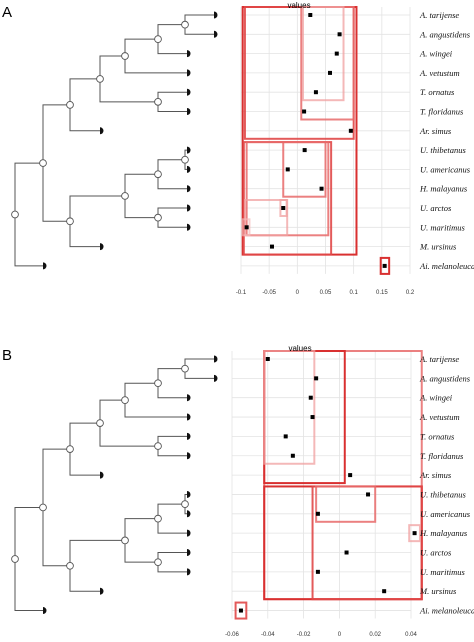  What do you see at coordinates (382, 293) in the screenshot?
I see `x-tick-label: 0.15` at bounding box center [382, 293].